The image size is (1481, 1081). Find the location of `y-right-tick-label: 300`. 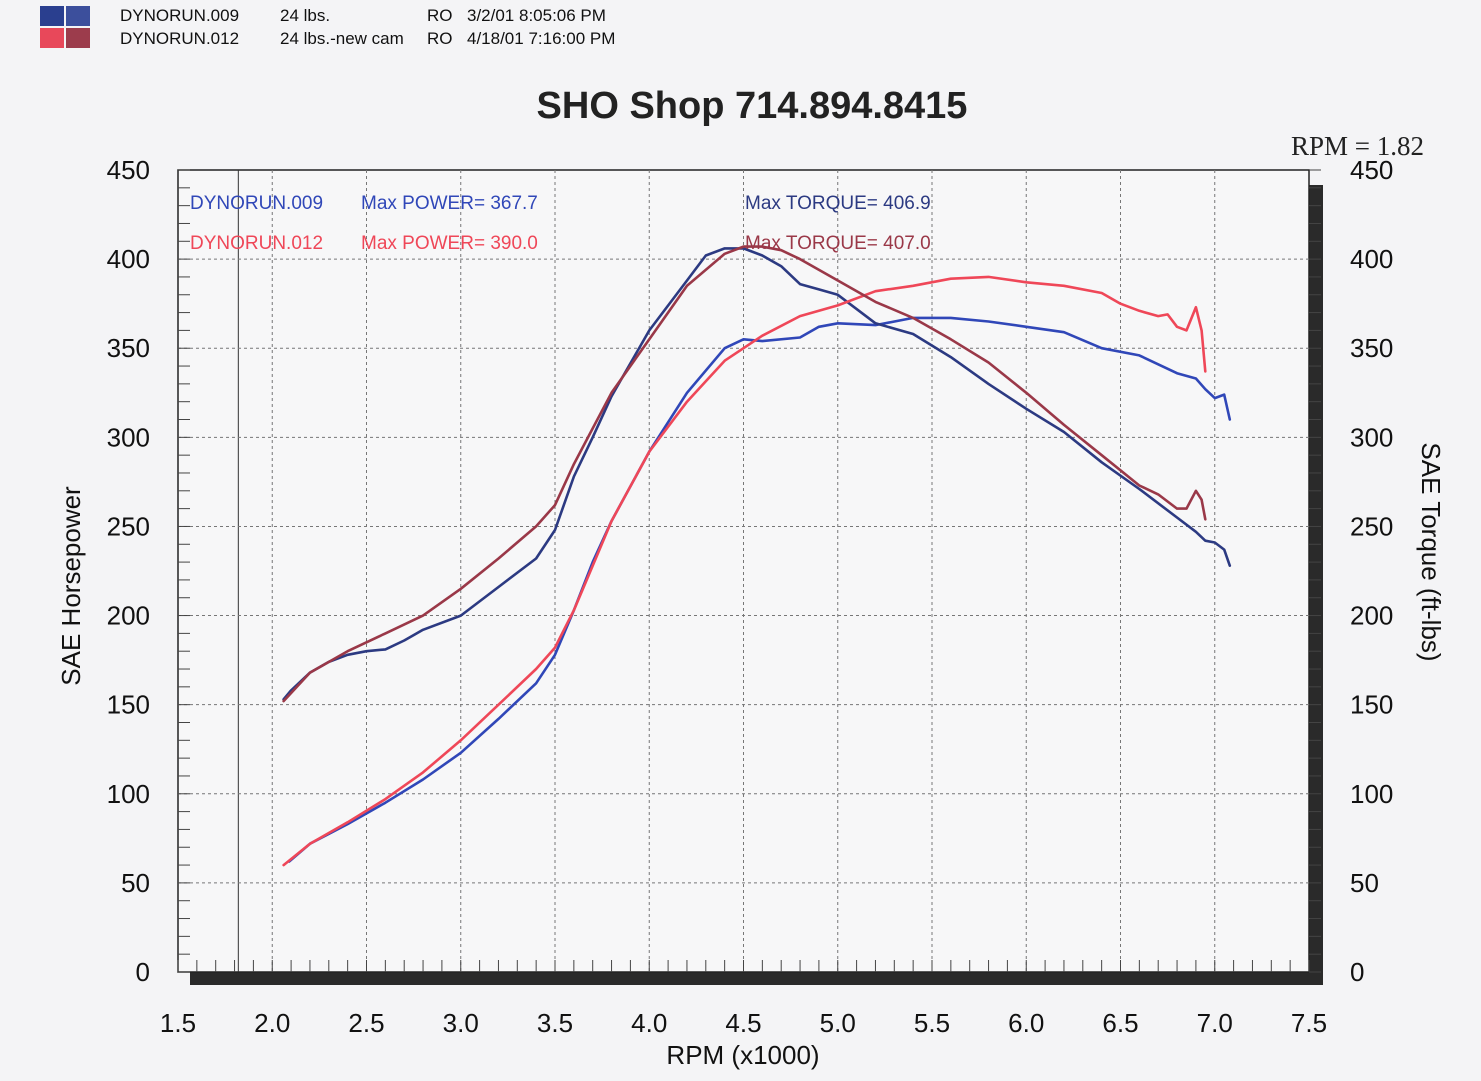

y-right-tick-label: 300 is located at coordinates (1371, 437).